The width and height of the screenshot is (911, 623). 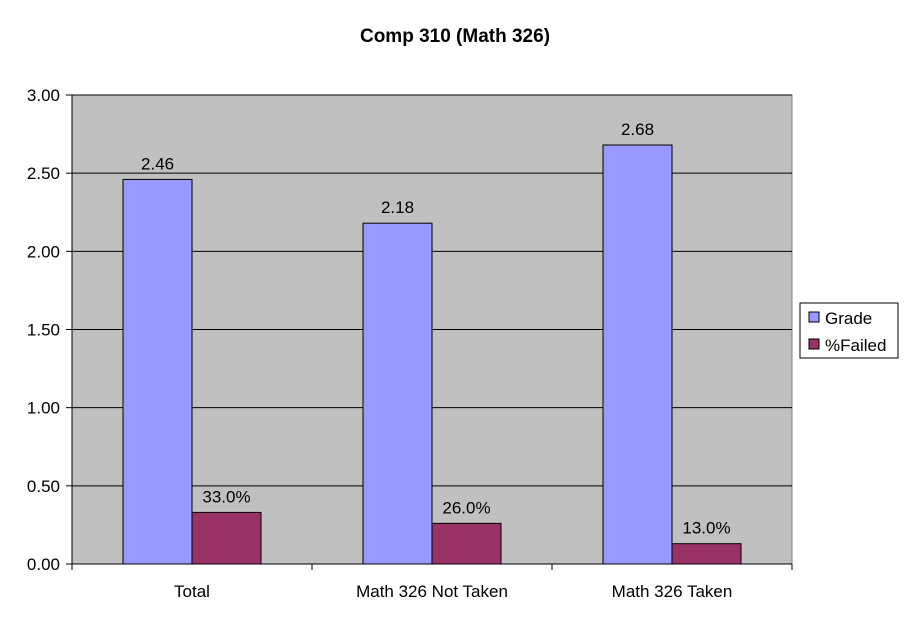 What do you see at coordinates (397, 207) in the screenshot?
I see `data-label: 2.18` at bounding box center [397, 207].